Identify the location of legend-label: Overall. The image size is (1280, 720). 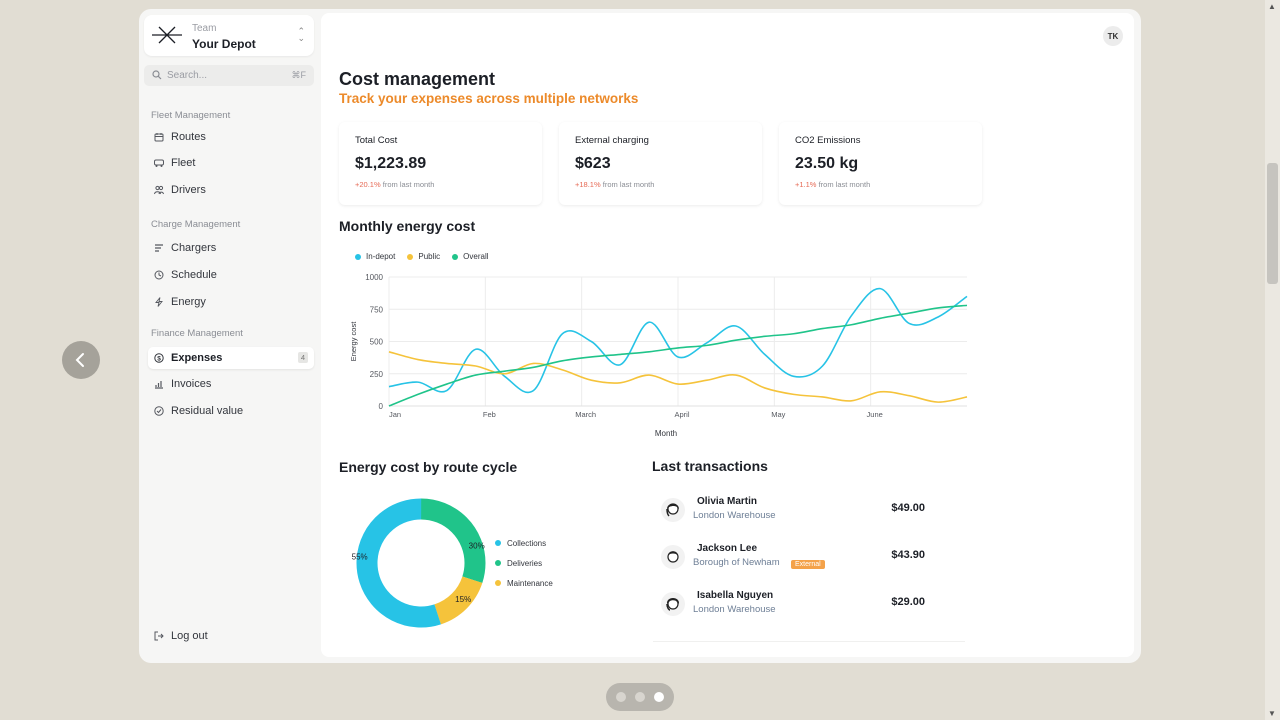
(476, 256).